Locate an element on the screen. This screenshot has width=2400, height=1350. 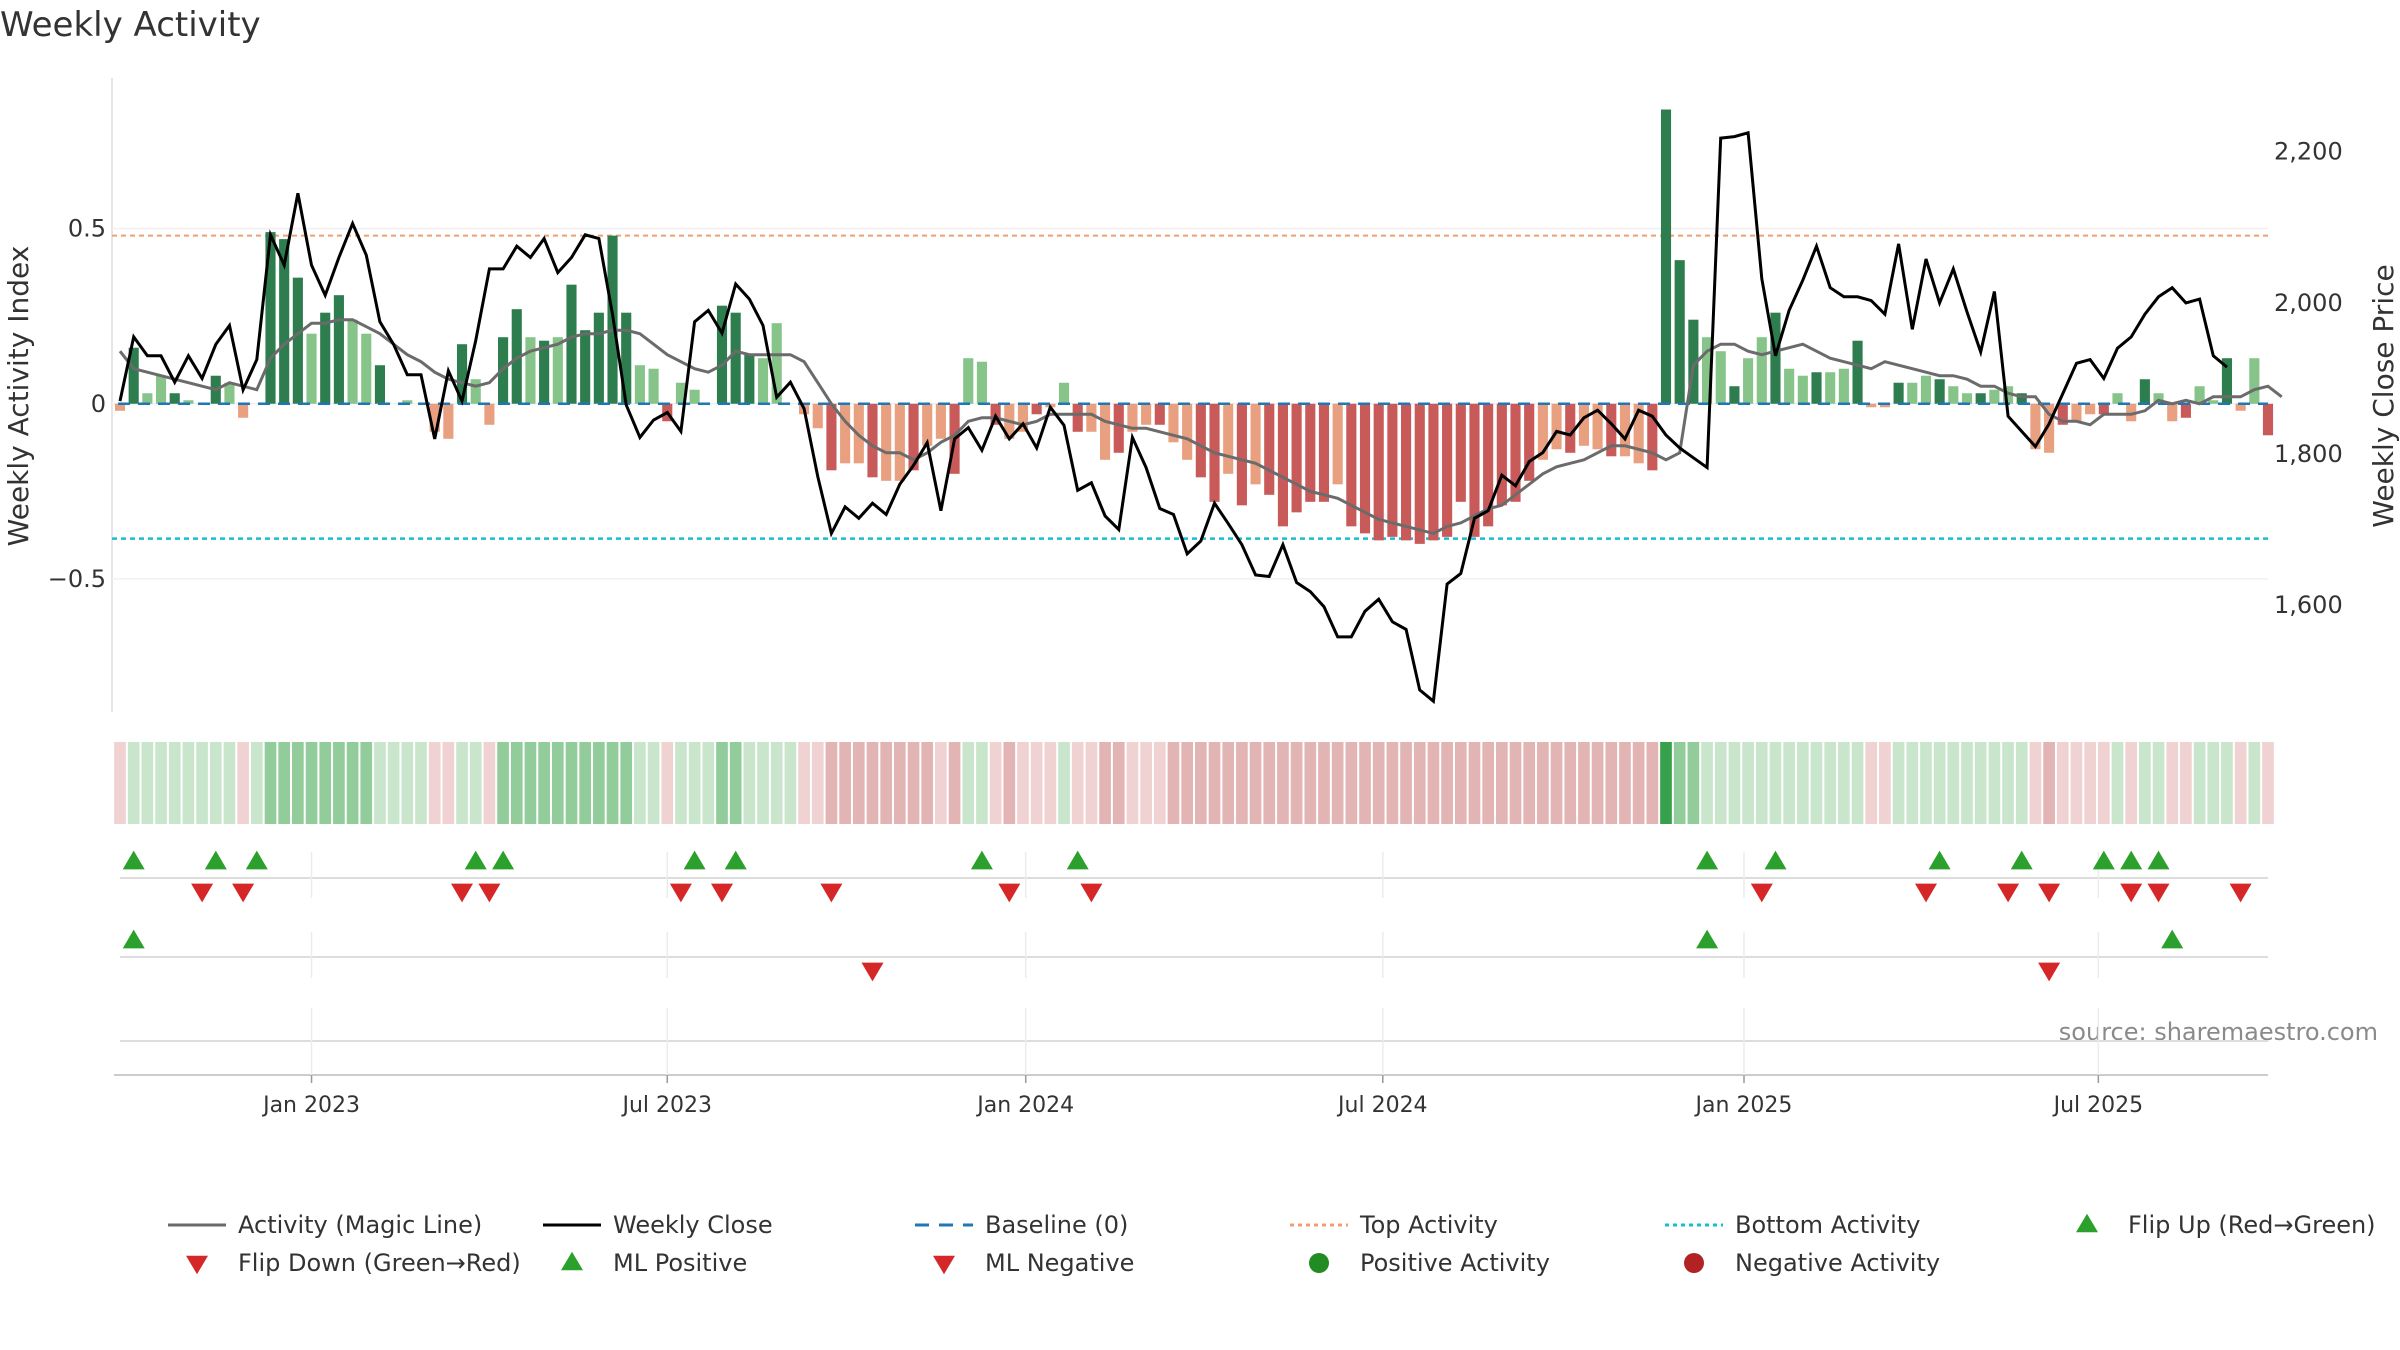
y-right-tick-label: 2,200 is located at coordinates (2308, 152).